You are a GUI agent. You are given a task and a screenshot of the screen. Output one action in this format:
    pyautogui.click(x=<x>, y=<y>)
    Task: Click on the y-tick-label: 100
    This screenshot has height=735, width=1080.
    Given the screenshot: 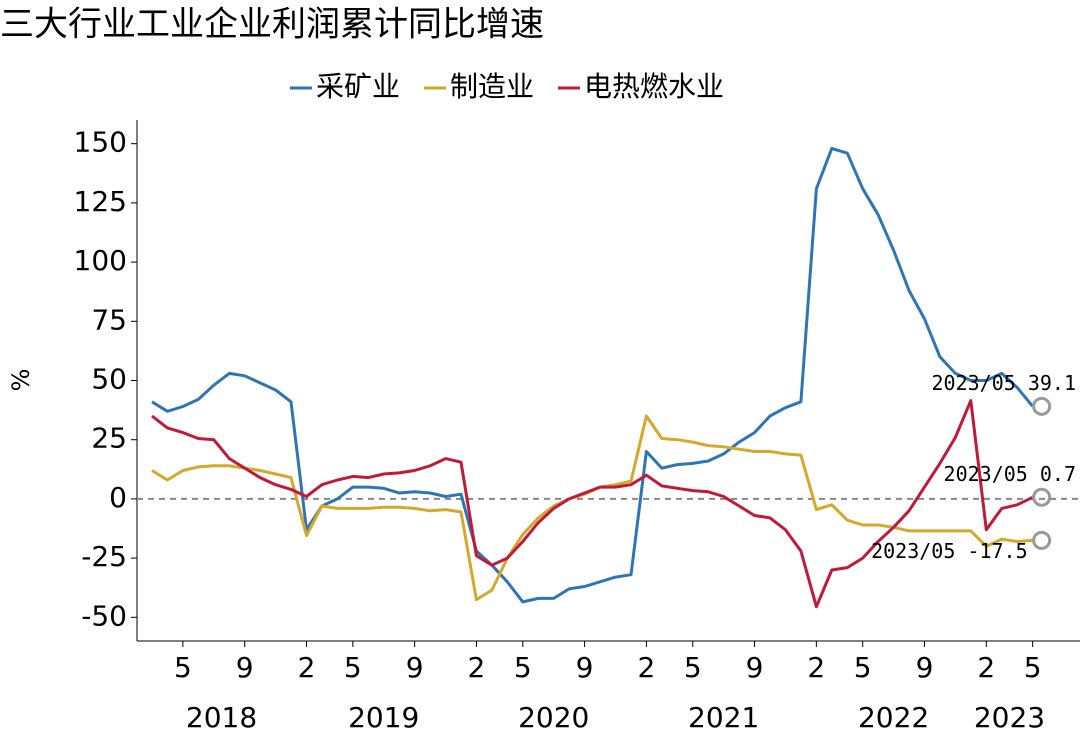 What is the action you would take?
    pyautogui.click(x=100, y=260)
    